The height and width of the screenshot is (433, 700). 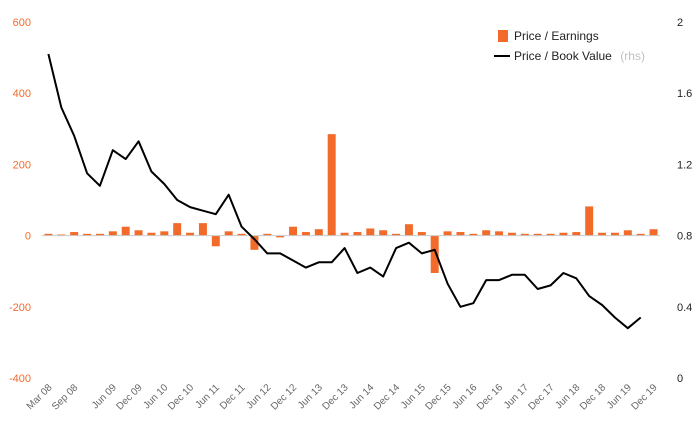 What do you see at coordinates (680, 379) in the screenshot?
I see `y-right-tick-label: 0` at bounding box center [680, 379].